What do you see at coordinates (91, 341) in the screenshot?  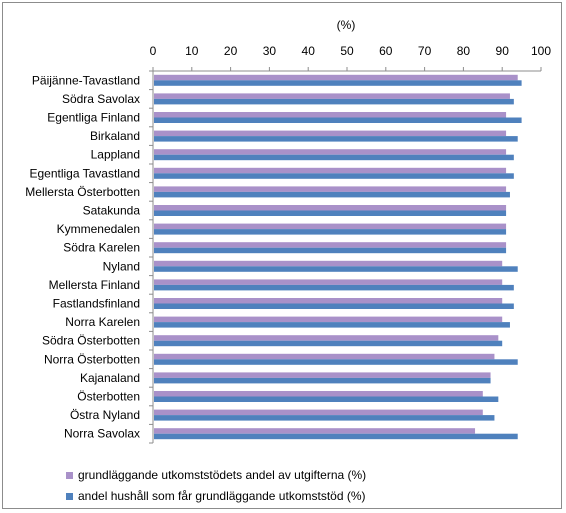 I see `category-label: Södra Österbotten` at bounding box center [91, 341].